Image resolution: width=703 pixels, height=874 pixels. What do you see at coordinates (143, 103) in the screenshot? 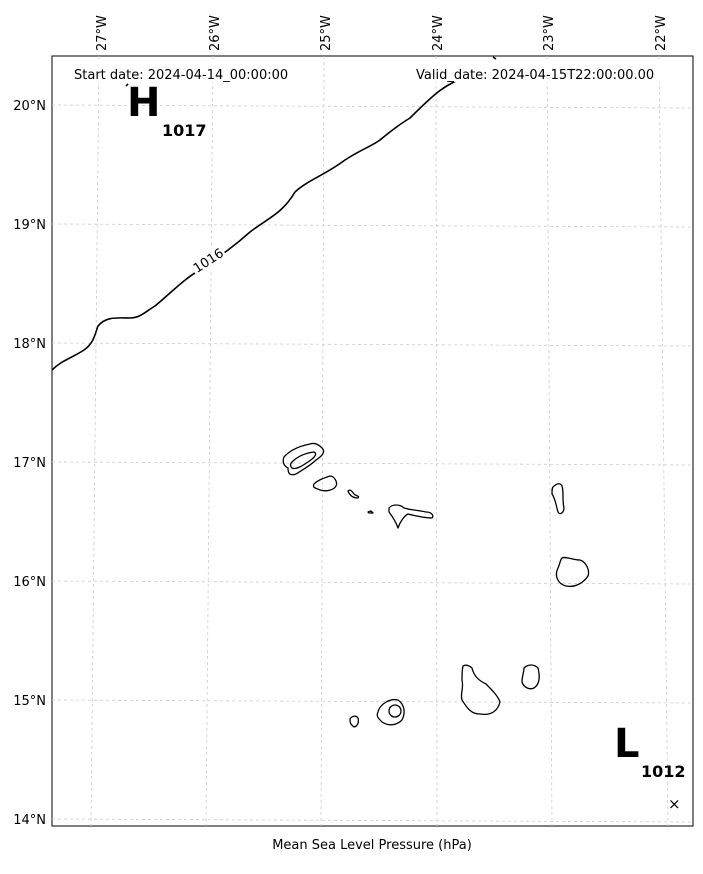
I see `high-center-letter: H` at bounding box center [143, 103].